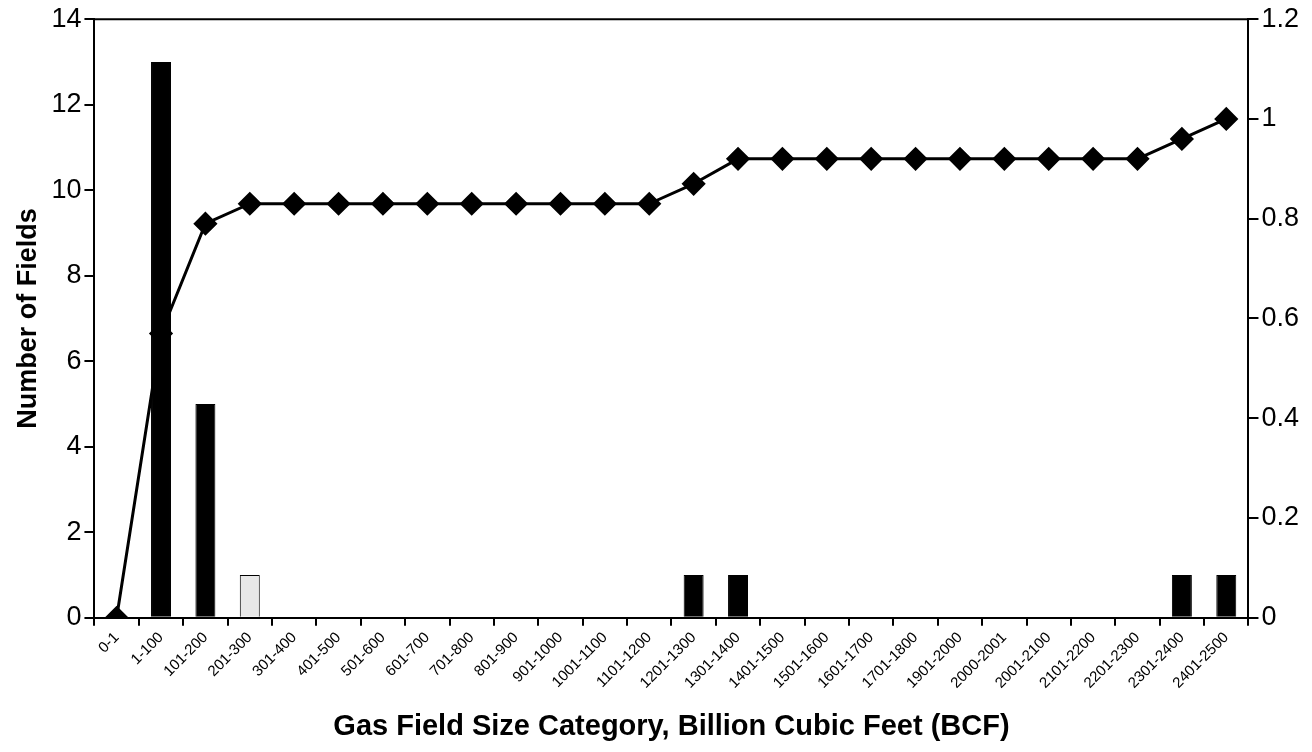 The width and height of the screenshot is (1312, 752). Describe the element at coordinates (66, 103) in the screenshot. I see `y-tick-label: 12` at that location.